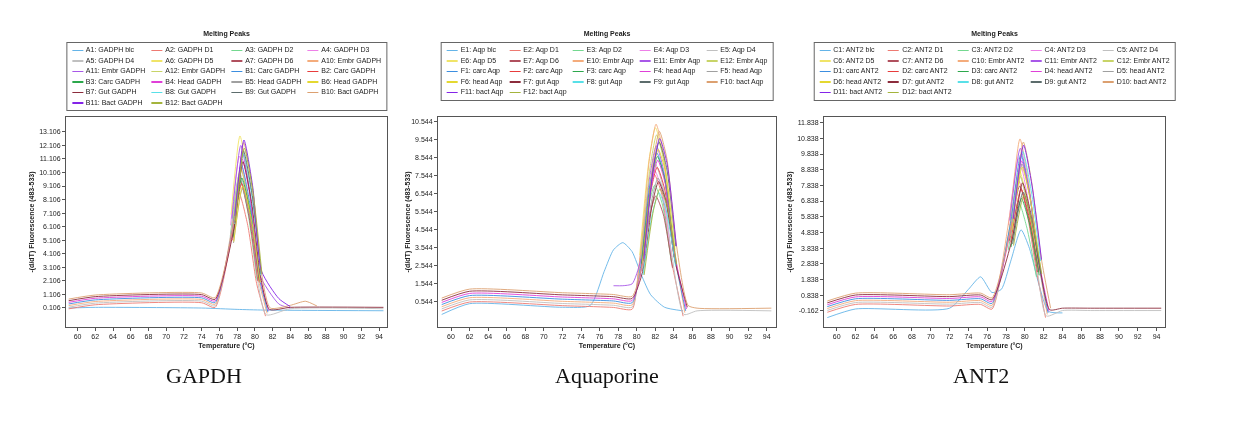 The height and width of the screenshot is (434, 1236). What do you see at coordinates (981, 375) in the screenshot?
I see `text: ANT2` at bounding box center [981, 375].